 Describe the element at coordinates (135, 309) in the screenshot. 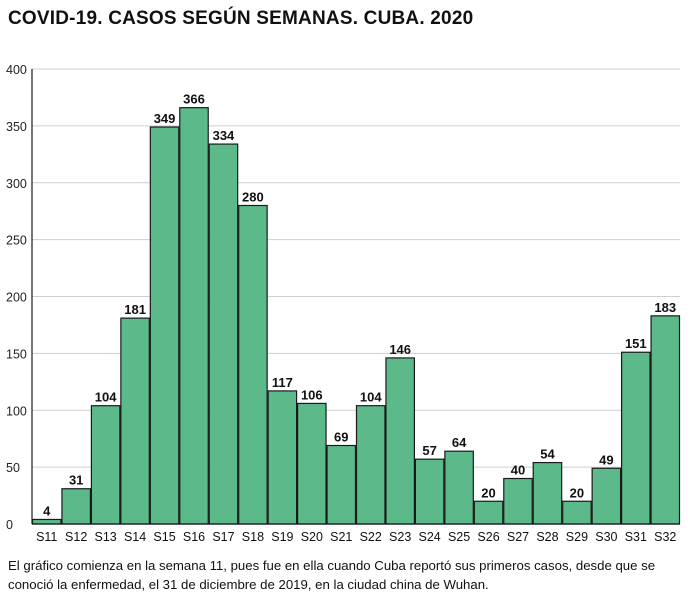

I see `data-label: 181` at that location.